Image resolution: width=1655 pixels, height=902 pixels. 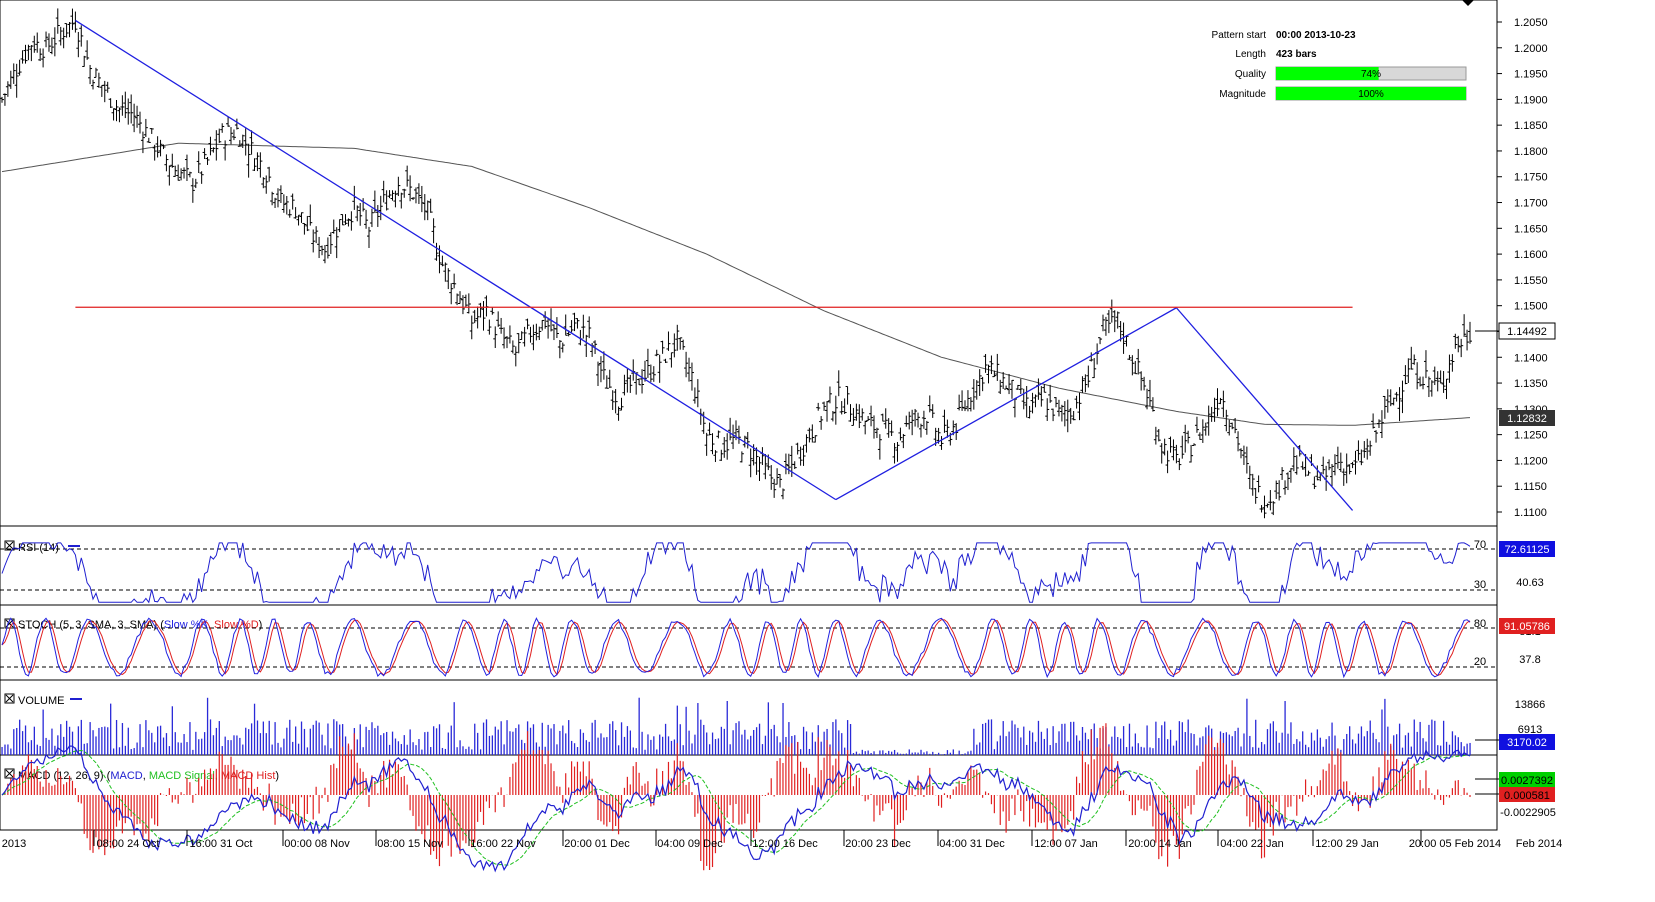 I want to click on scroll-marker-icon, so click(x=1468, y=3).